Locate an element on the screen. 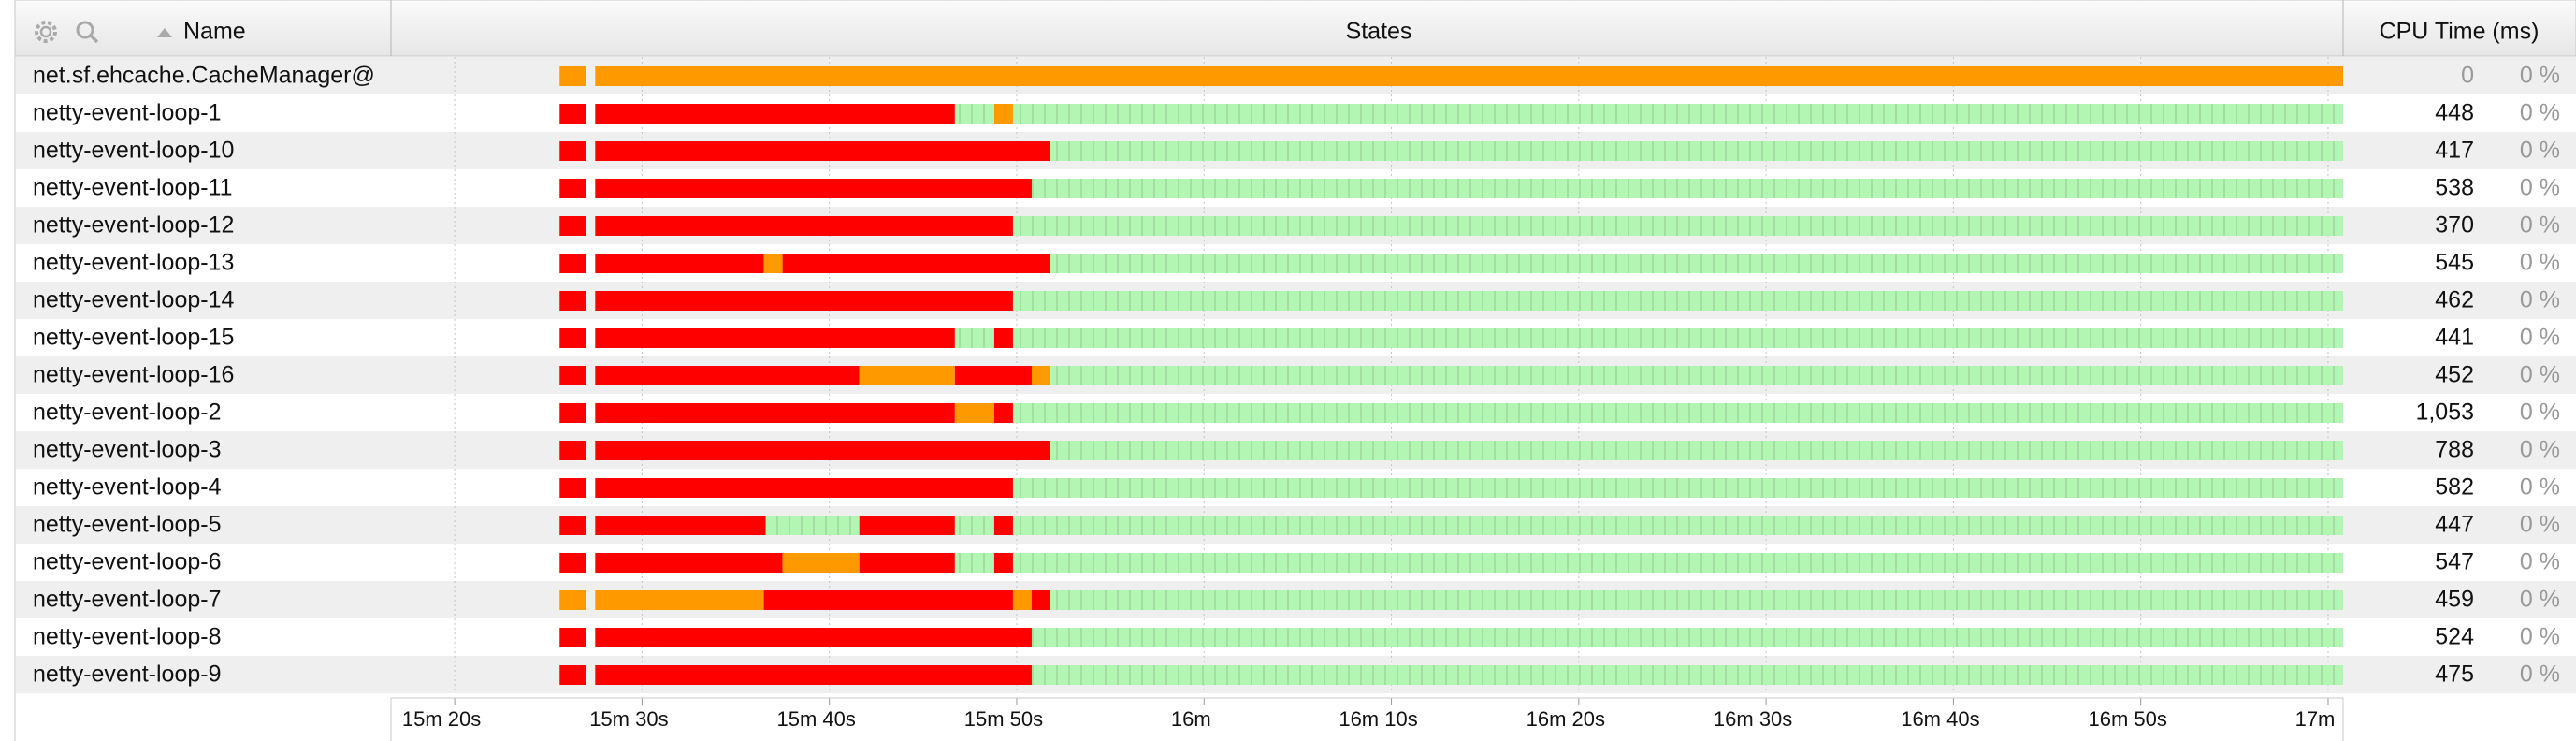 This screenshot has width=2576, height=741. states-column-header: States is located at coordinates (1379, 32).